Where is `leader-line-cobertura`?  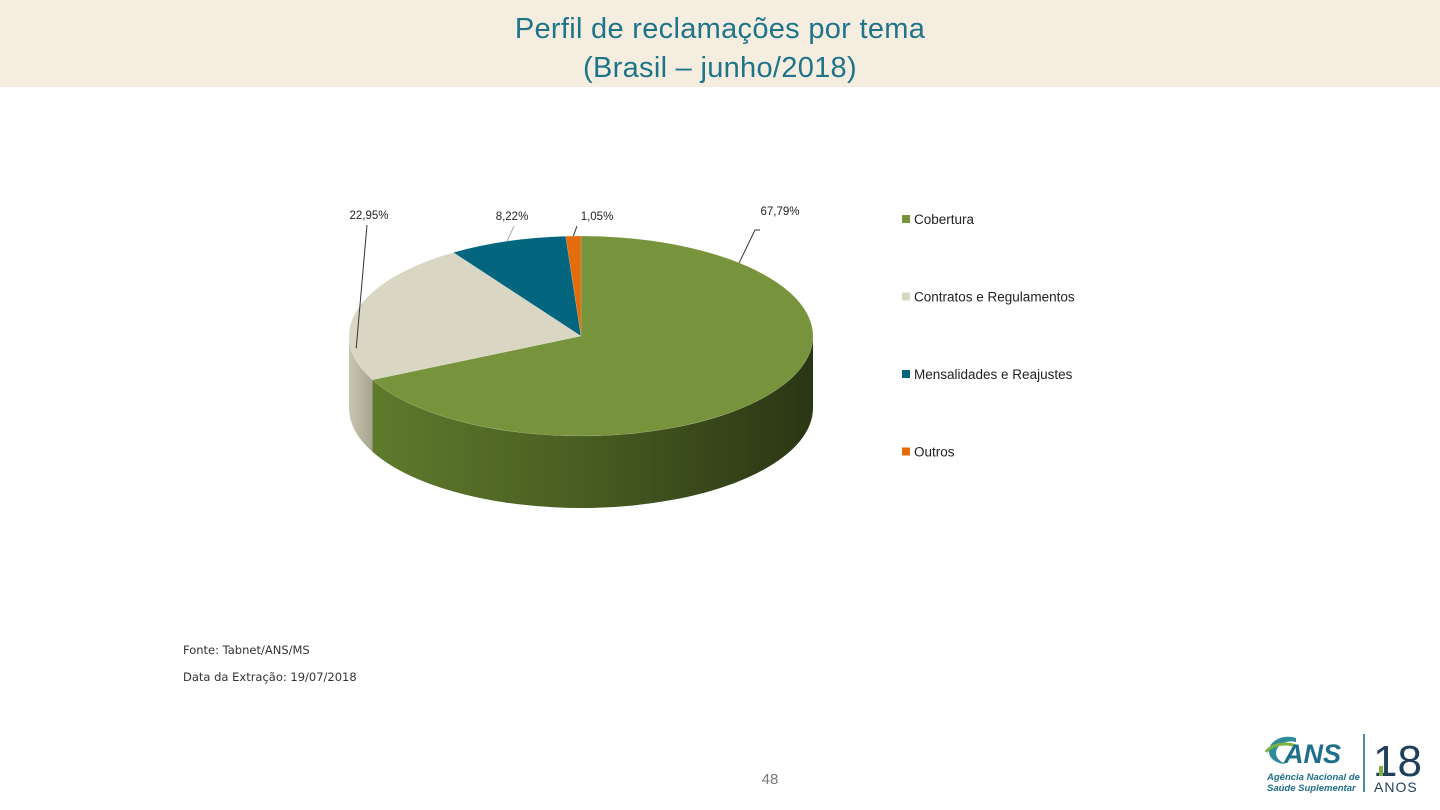 leader-line-cobertura is located at coordinates (749, 246).